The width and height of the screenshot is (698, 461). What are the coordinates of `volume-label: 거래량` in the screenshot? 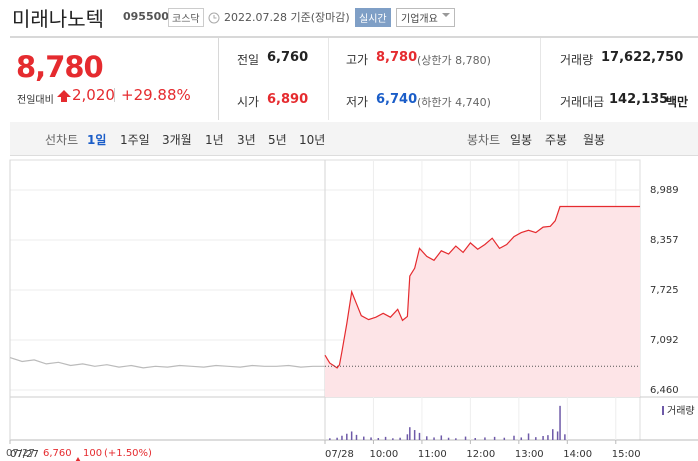 It's located at (681, 411).